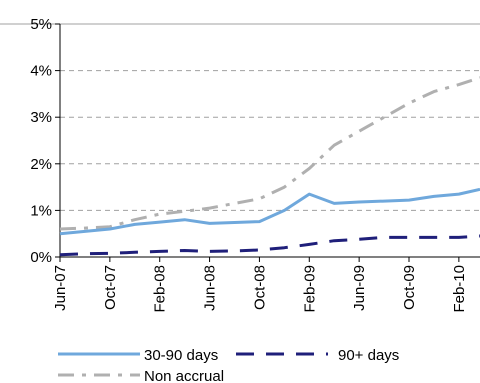 This screenshot has height=383, width=480. What do you see at coordinates (368, 355) in the screenshot?
I see `legend-label: 90+ days` at bounding box center [368, 355].